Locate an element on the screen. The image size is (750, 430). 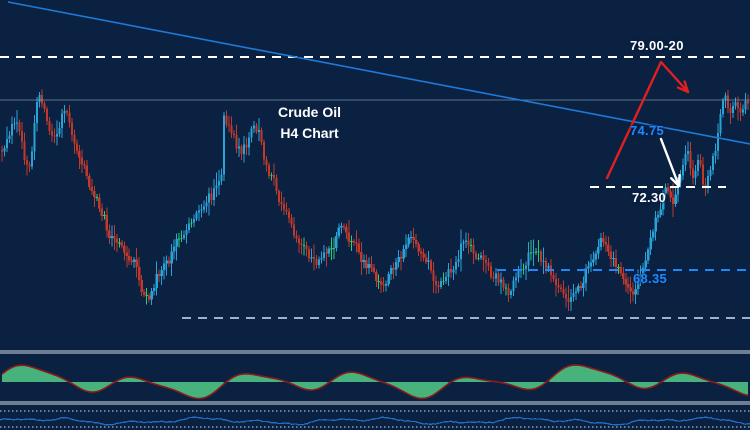
resistance-label: 79.00-20 is located at coordinates (657, 45).